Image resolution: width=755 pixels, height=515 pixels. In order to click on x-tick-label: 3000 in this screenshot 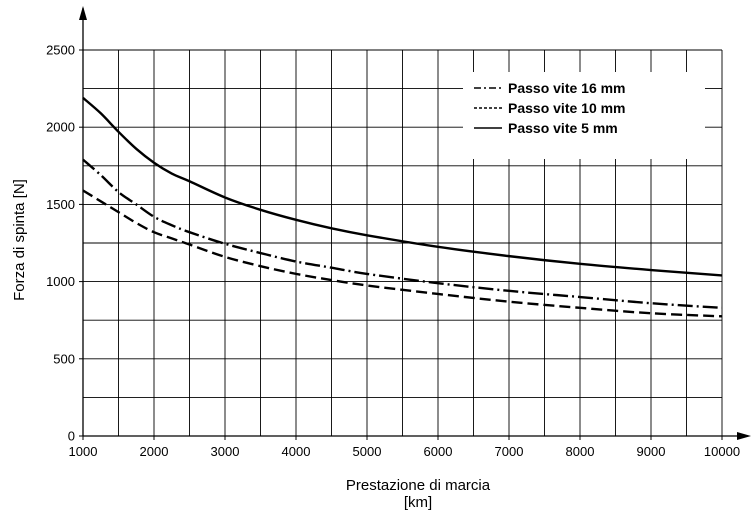, I will do `click(225, 451)`.